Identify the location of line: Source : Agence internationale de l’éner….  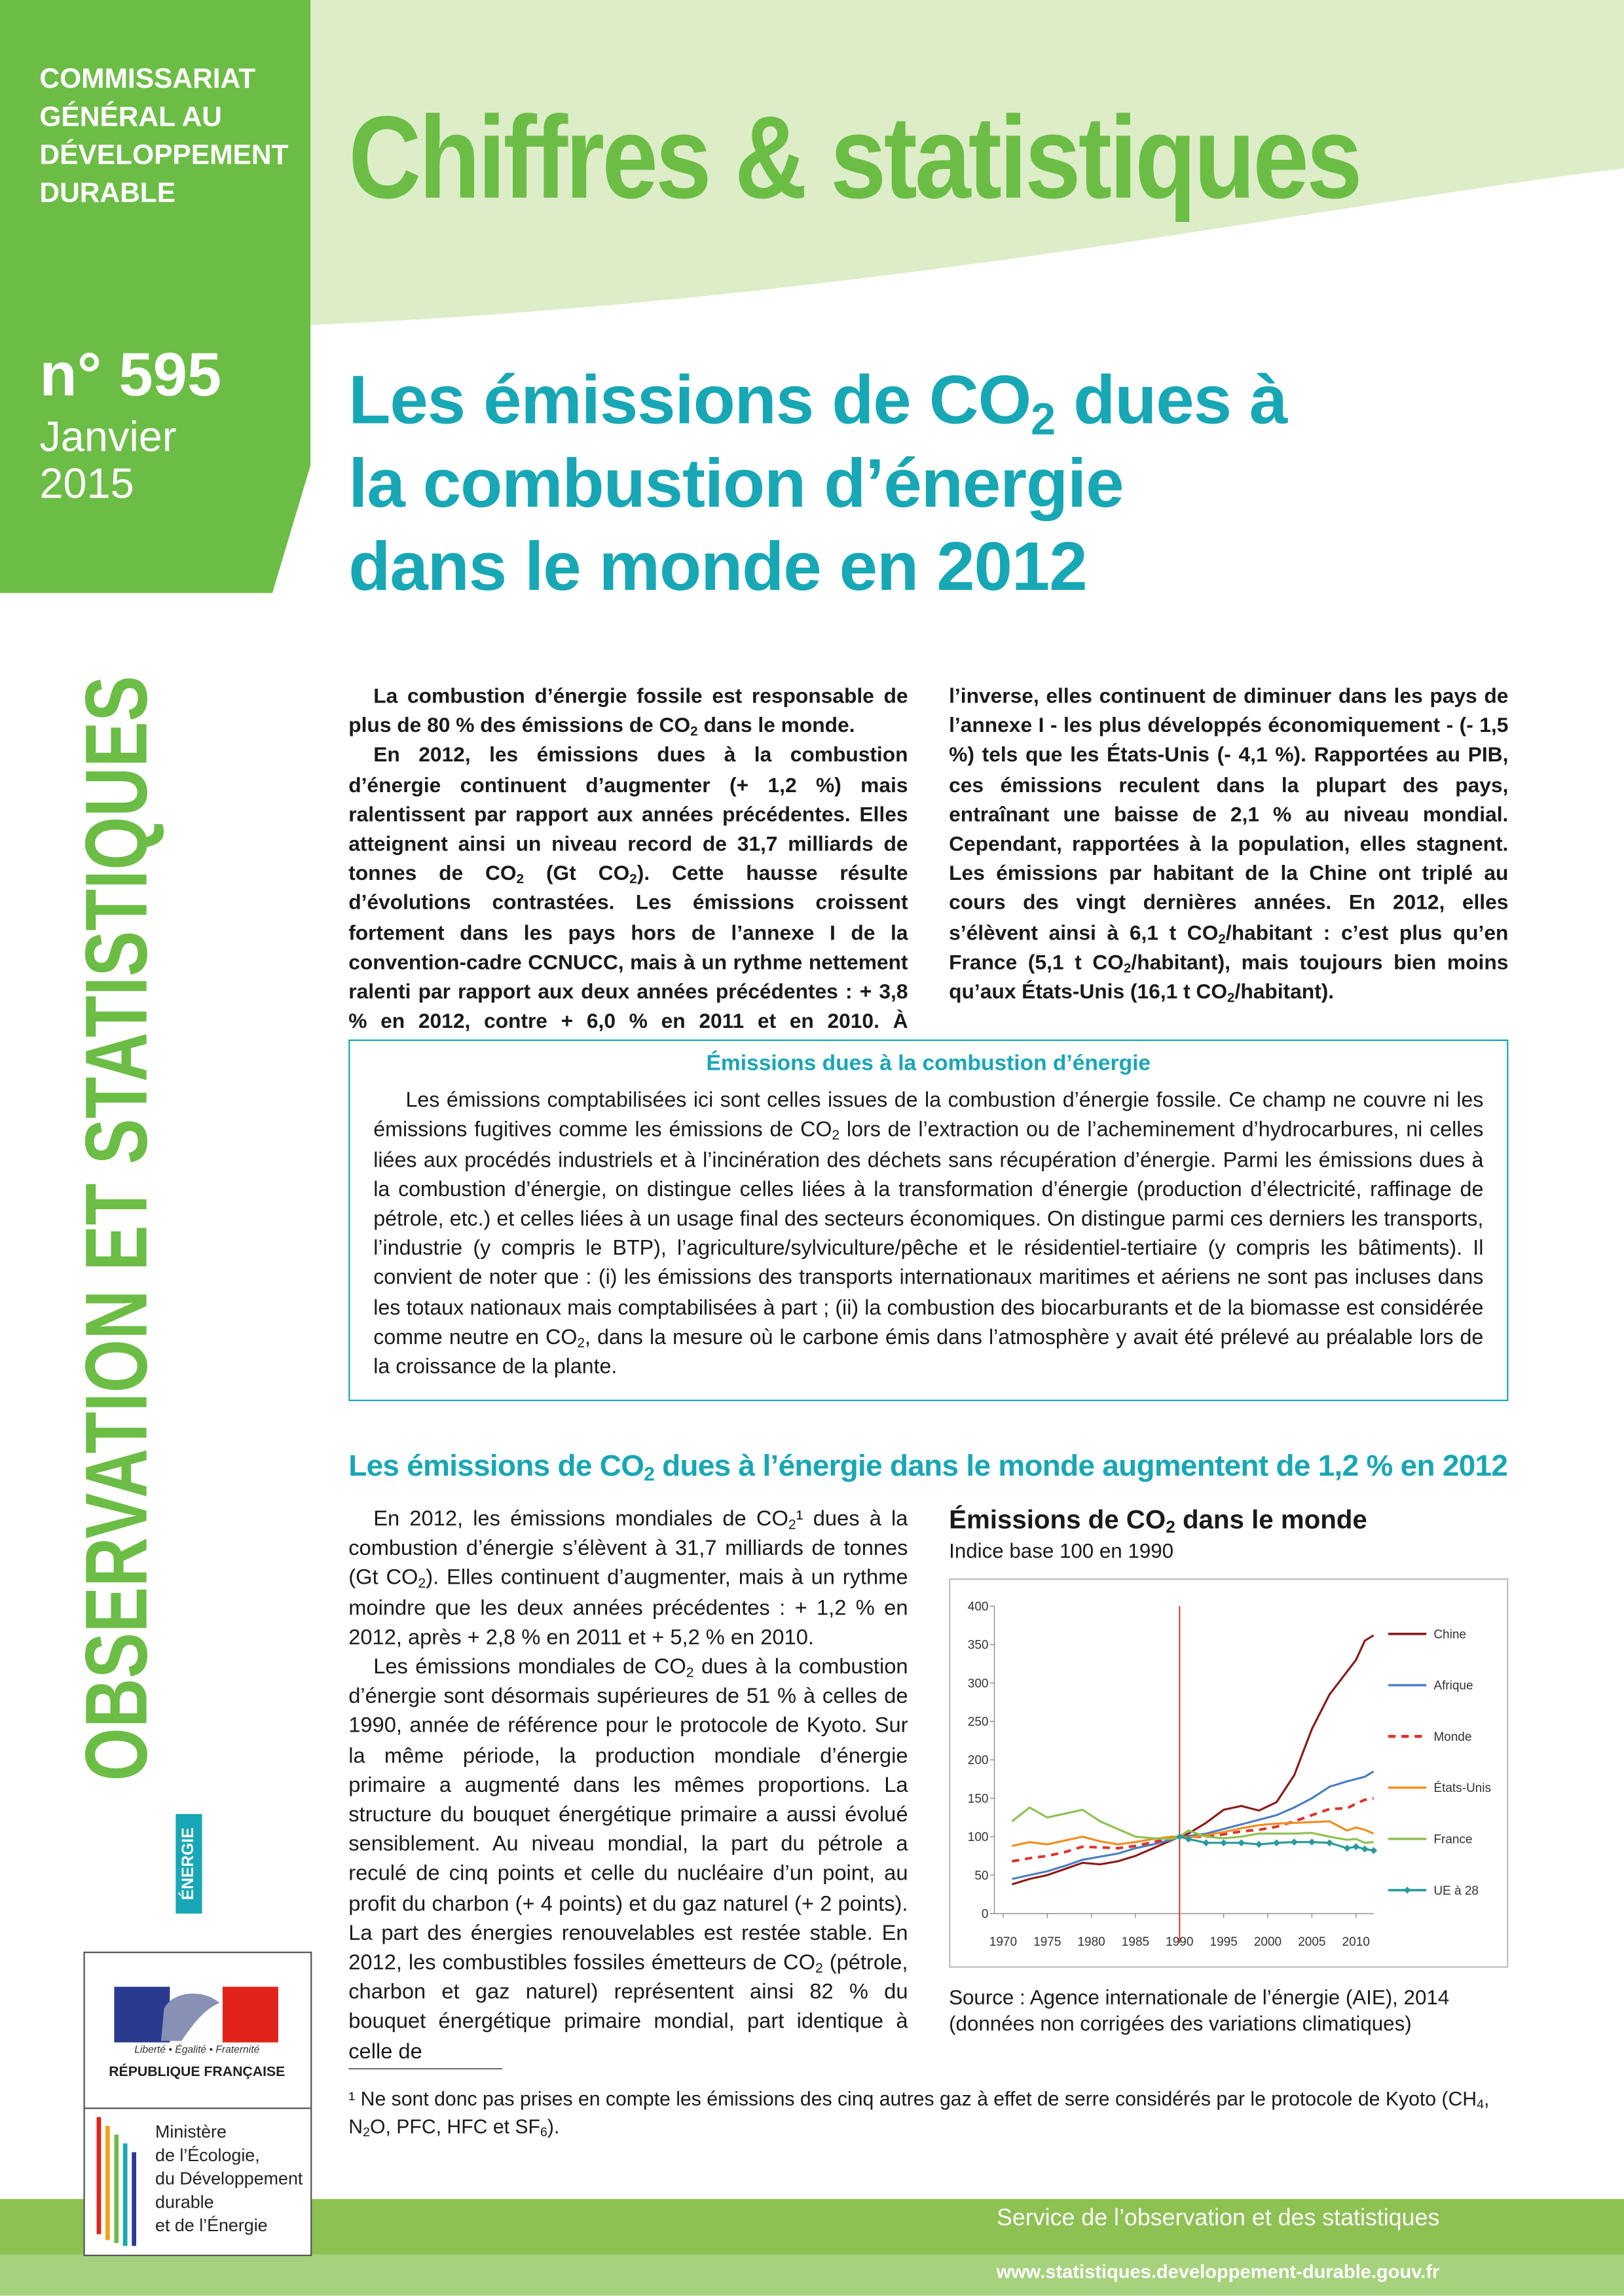
(1199, 1997).